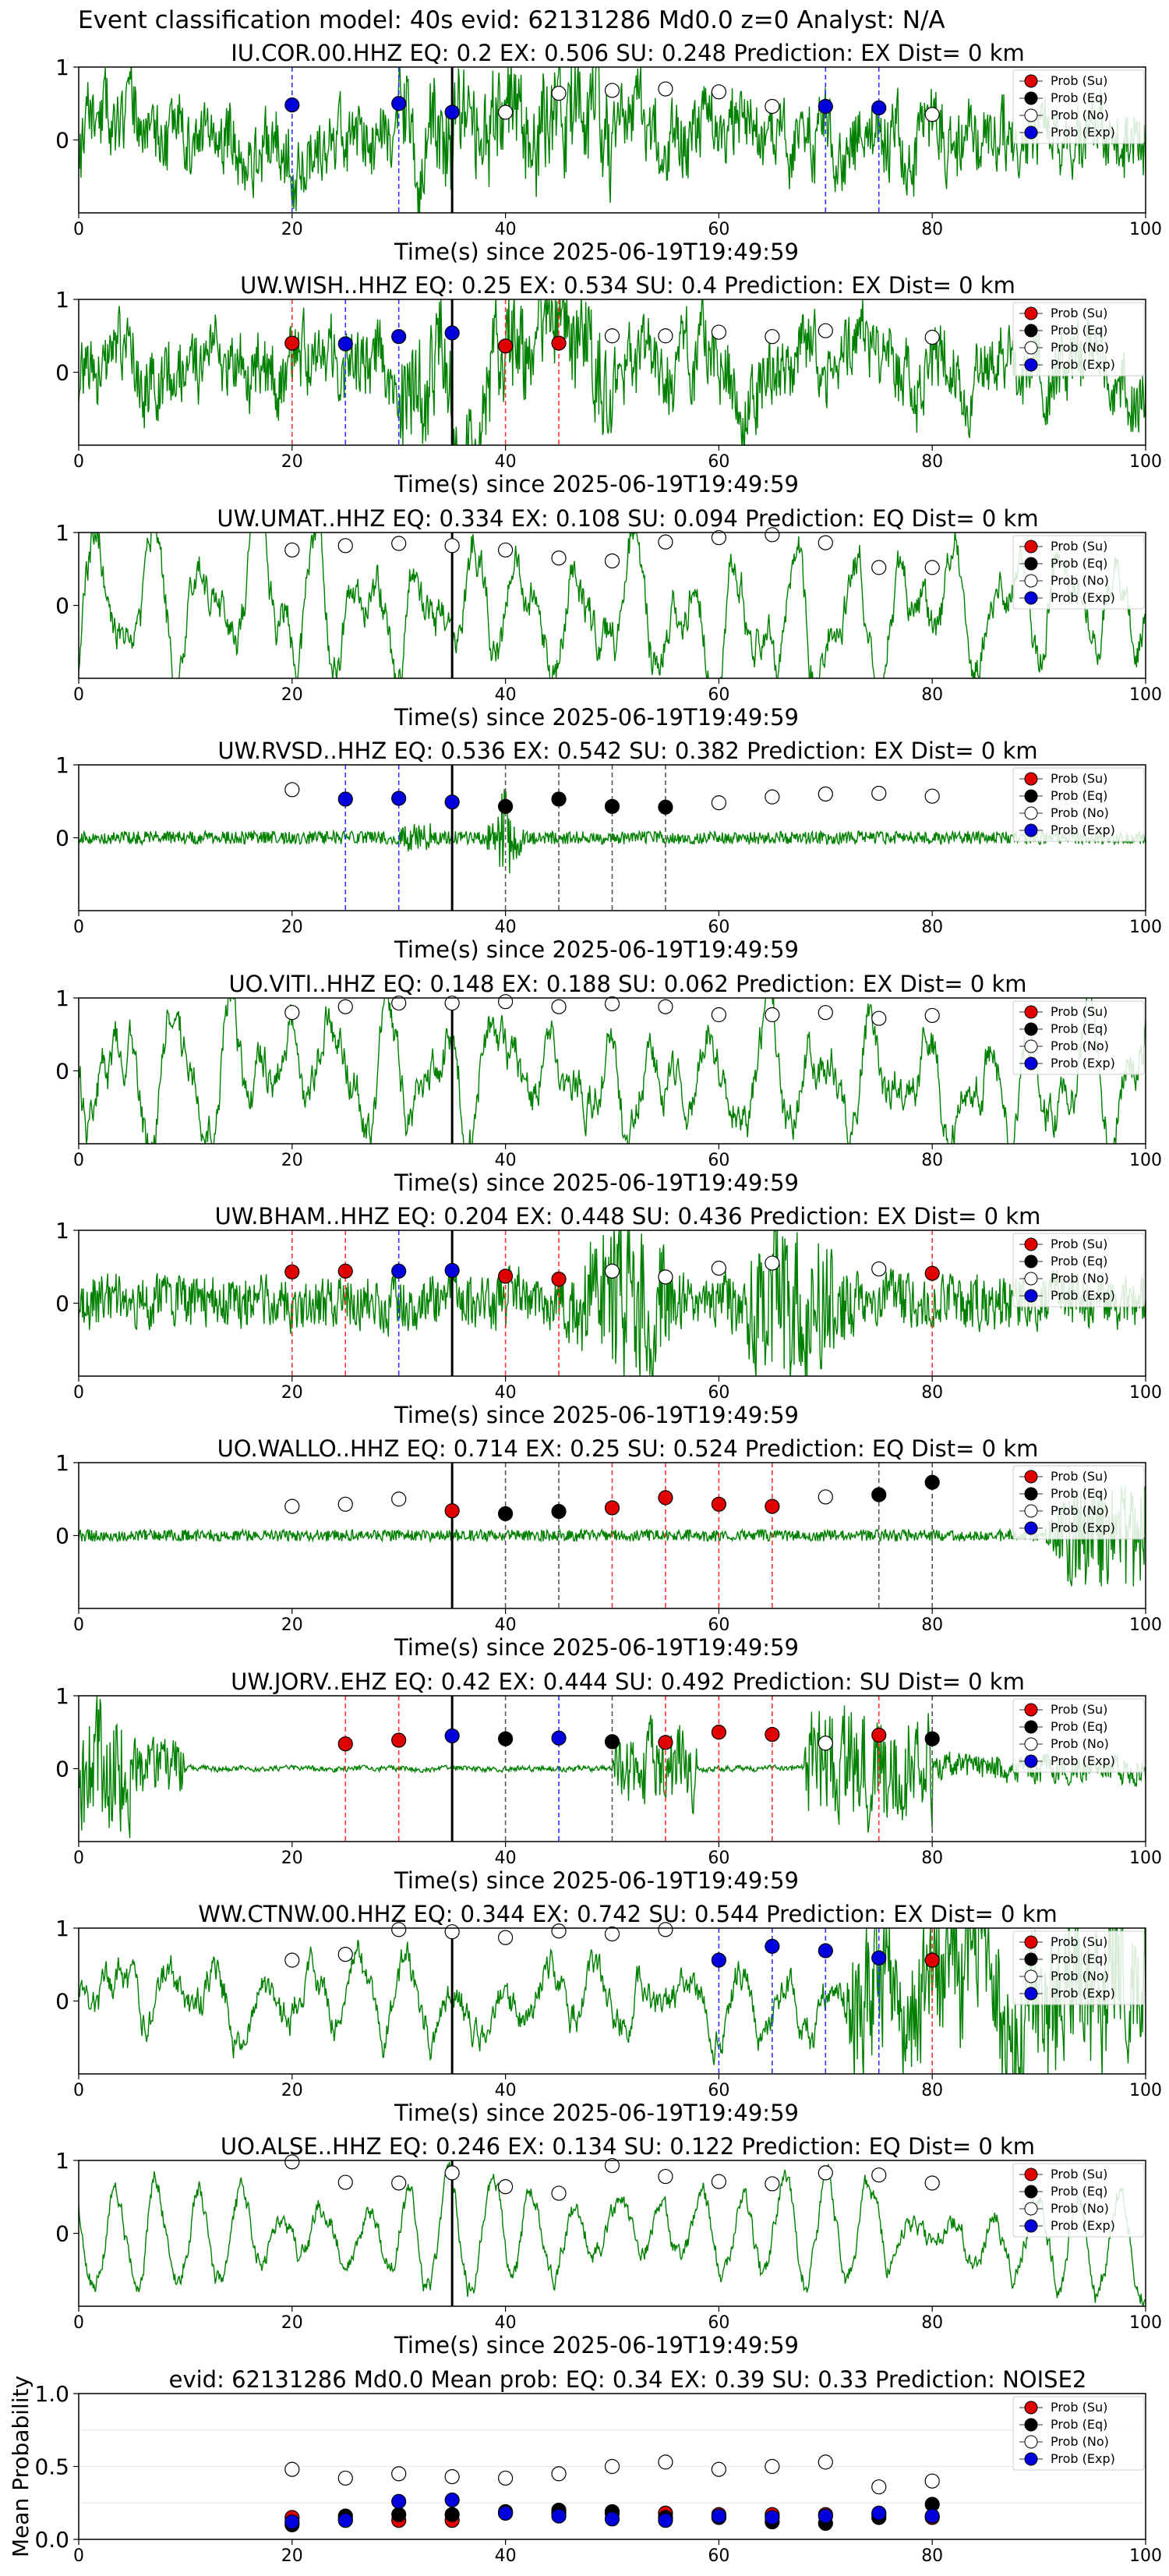  I want to click on y-tick-label: 0.5, so click(51, 2467).